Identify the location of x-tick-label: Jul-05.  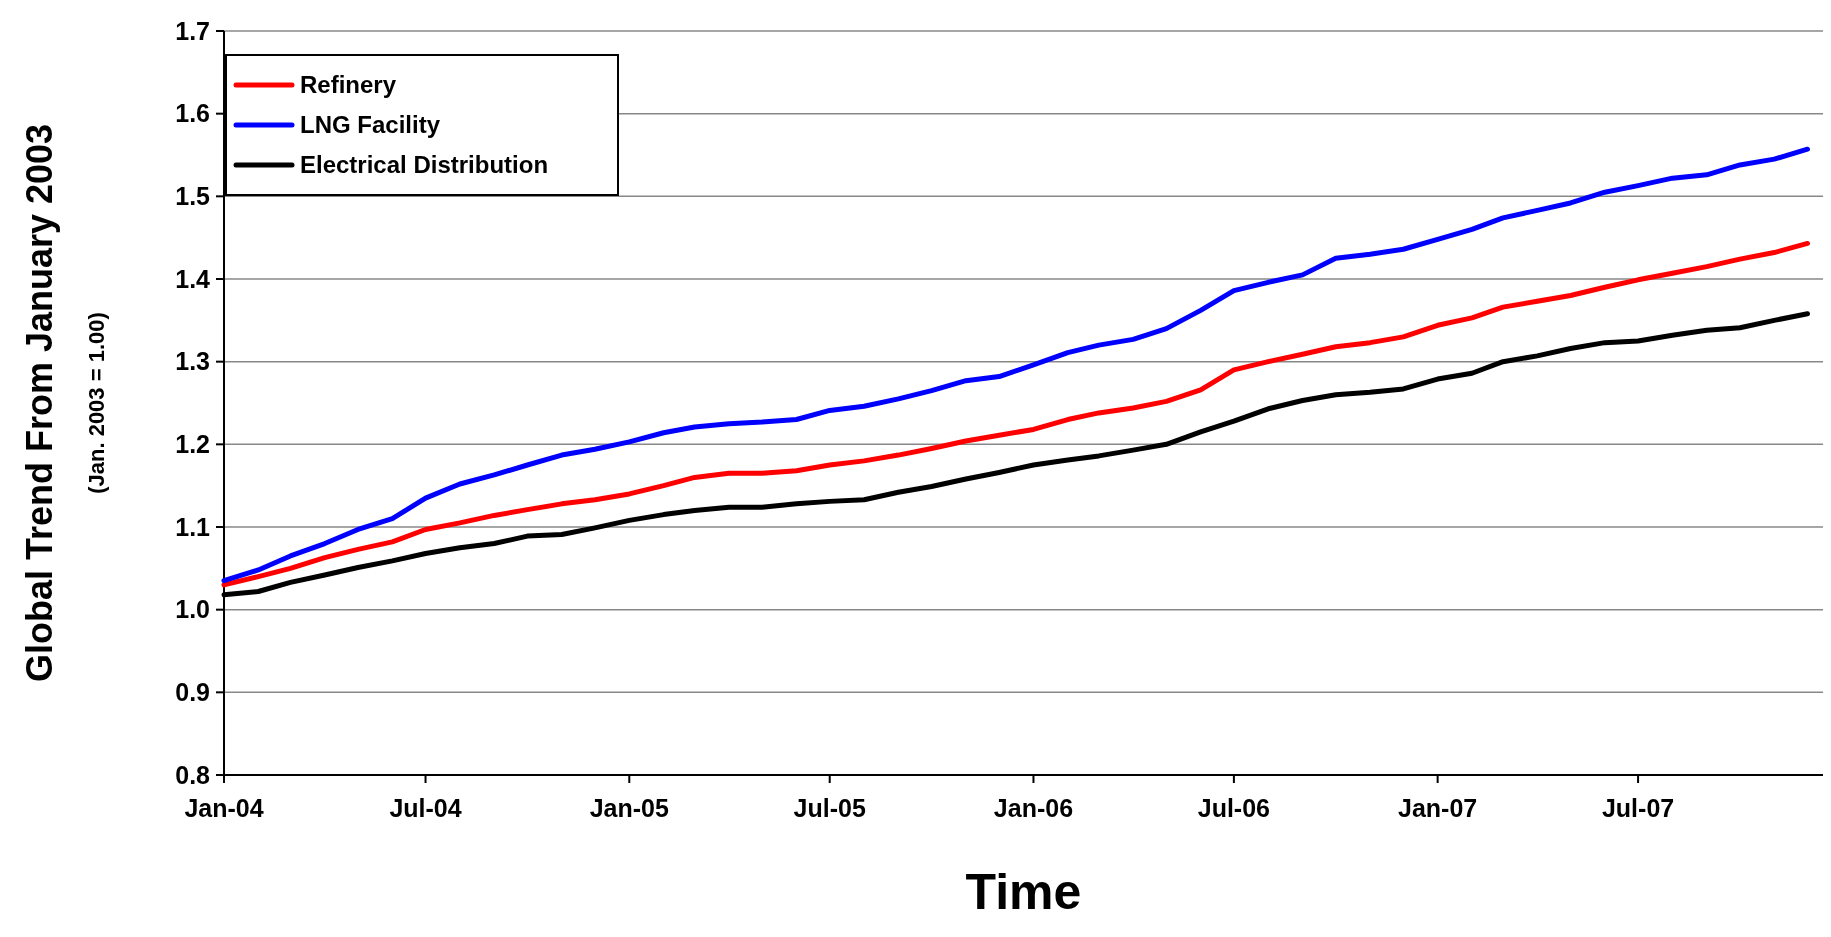
(829, 808).